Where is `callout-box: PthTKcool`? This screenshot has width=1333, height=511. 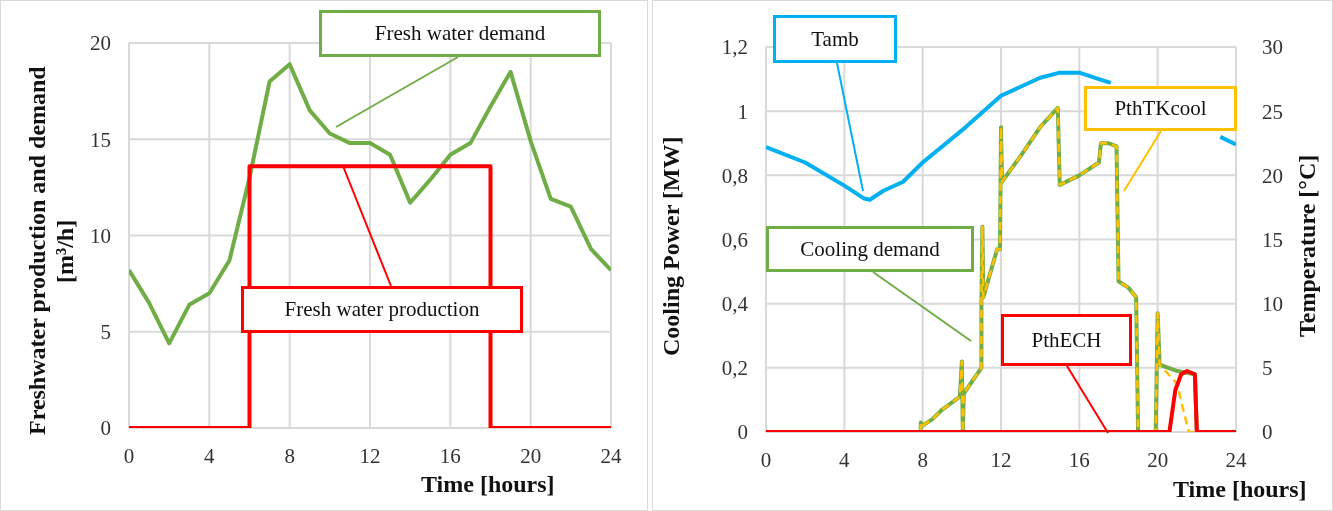
callout-box: PthTKcool is located at coordinates (1160, 108).